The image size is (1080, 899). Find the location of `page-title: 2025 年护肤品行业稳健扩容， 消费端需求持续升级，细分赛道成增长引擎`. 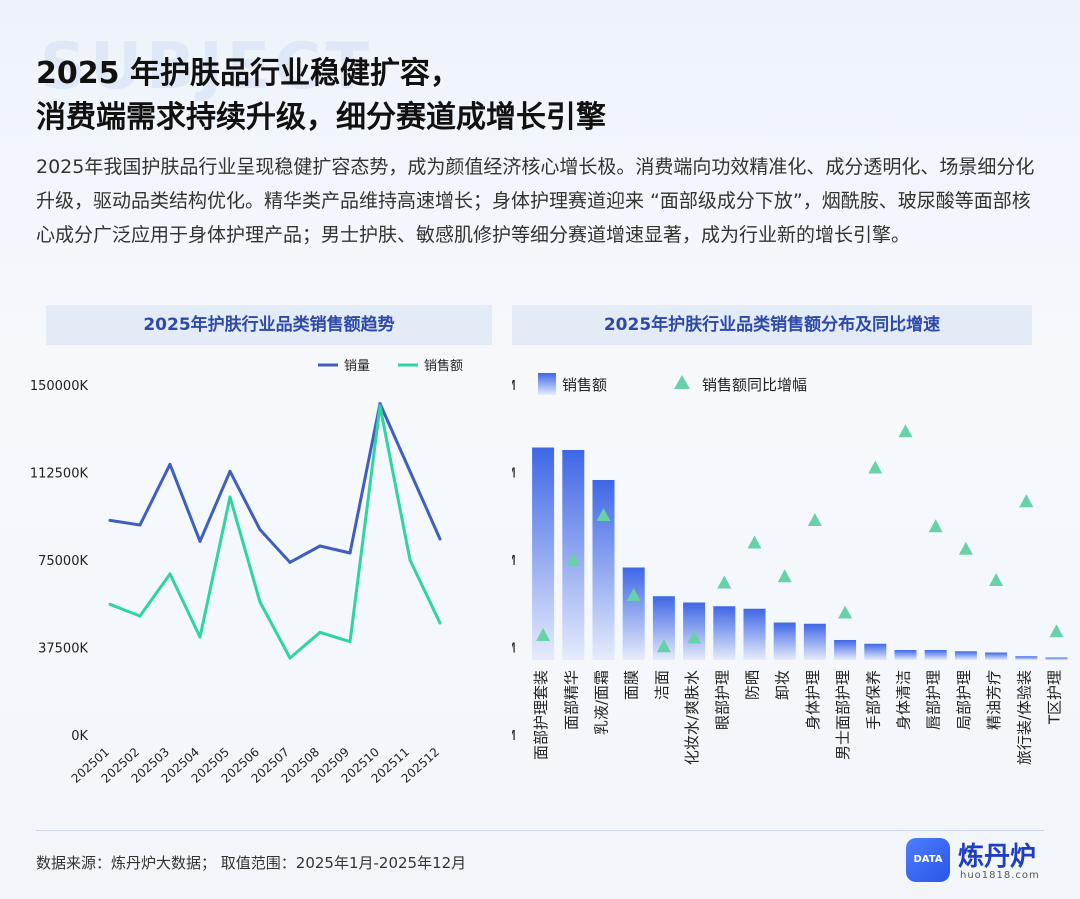

page-title: 2025 年护肤品行业稳健扩容， 消费端需求持续升级，细分赛道成增长引擎 is located at coordinates (321, 96).